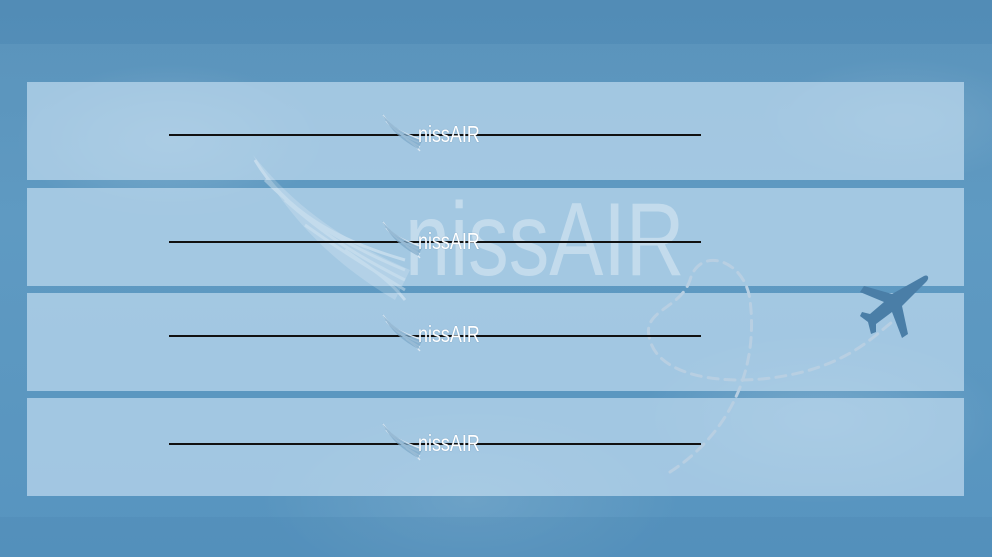 The height and width of the screenshot is (557, 992). What do you see at coordinates (894, 306) in the screenshot?
I see `airplane-icon` at bounding box center [894, 306].